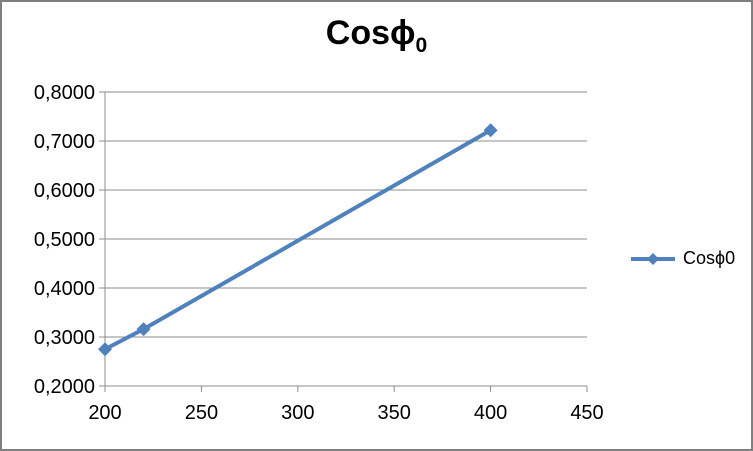 The width and height of the screenshot is (753, 451). Describe the element at coordinates (201, 413) in the screenshot. I see `x-axis-tick-label: 250` at that location.